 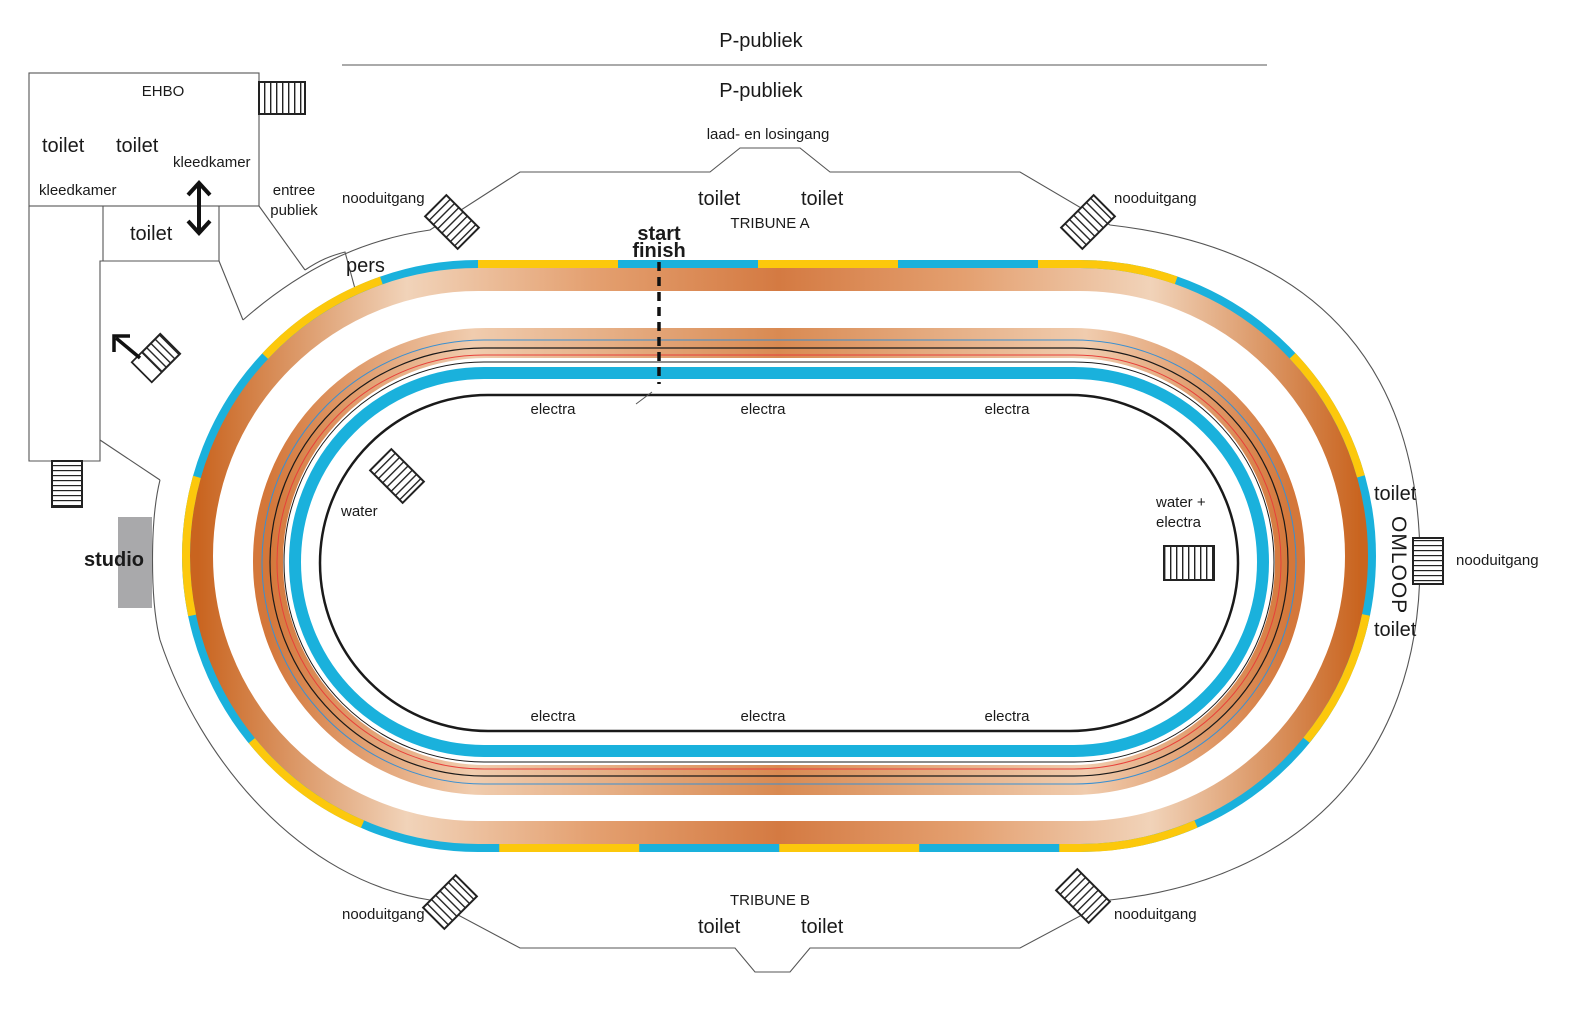 I want to click on studio-wall, so click(x=130, y=460).